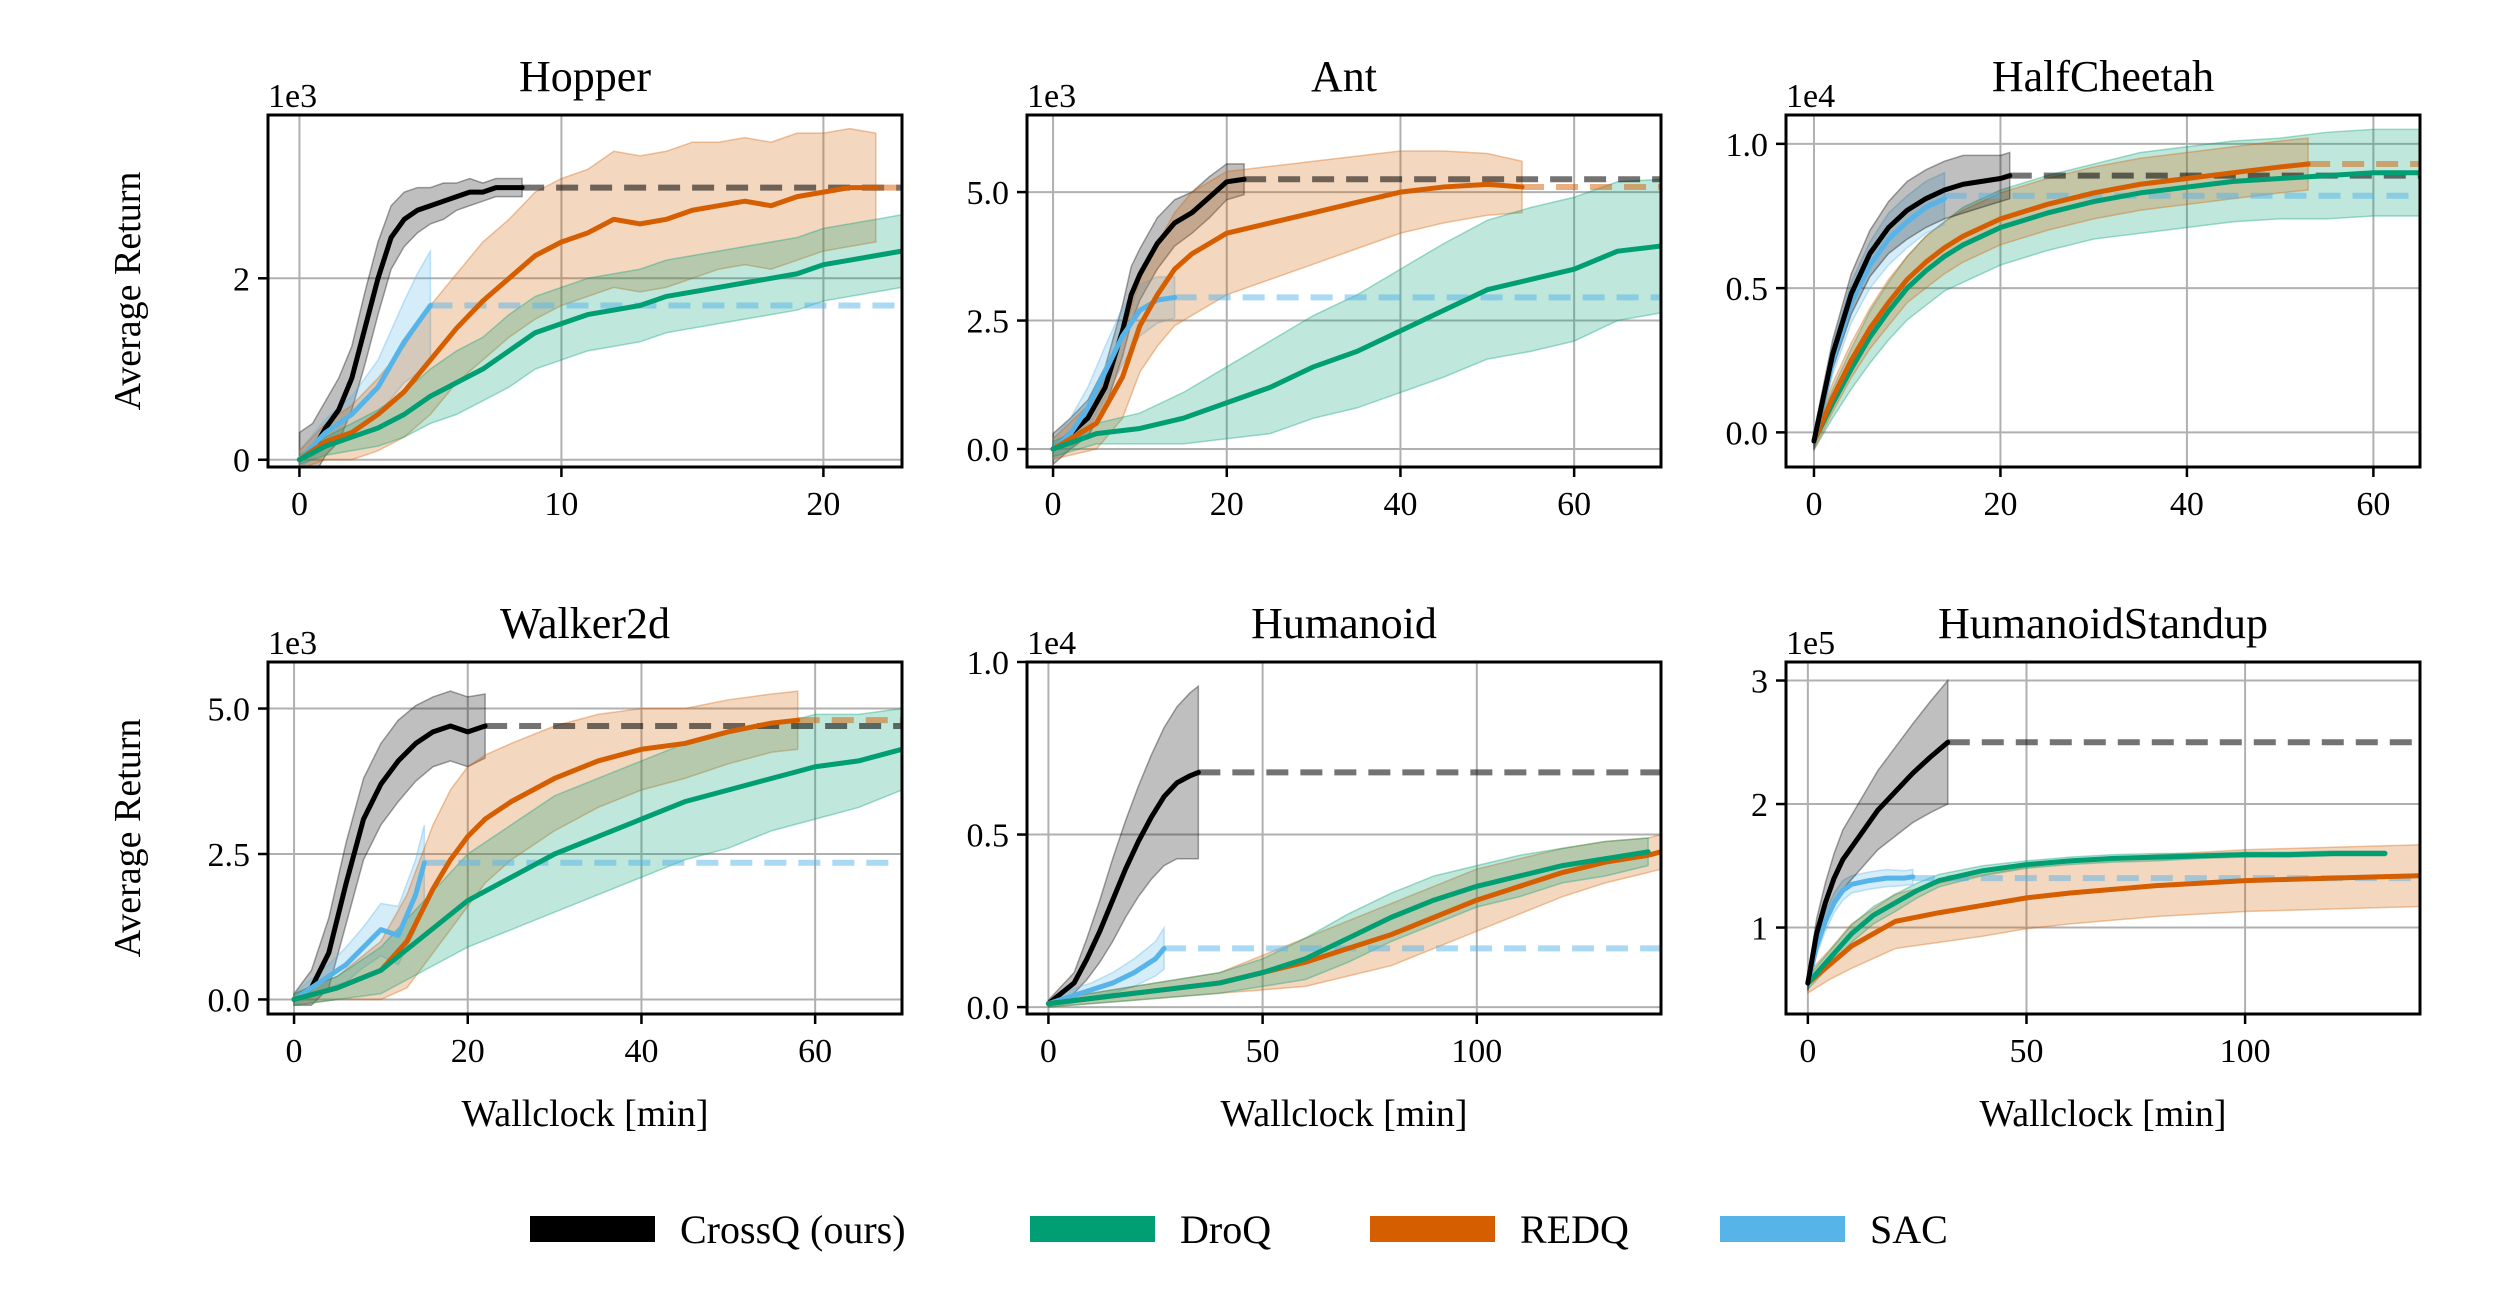 This screenshot has width=2517, height=1294. What do you see at coordinates (988, 663) in the screenshot?
I see `y-tick-label: 1.0` at bounding box center [988, 663].